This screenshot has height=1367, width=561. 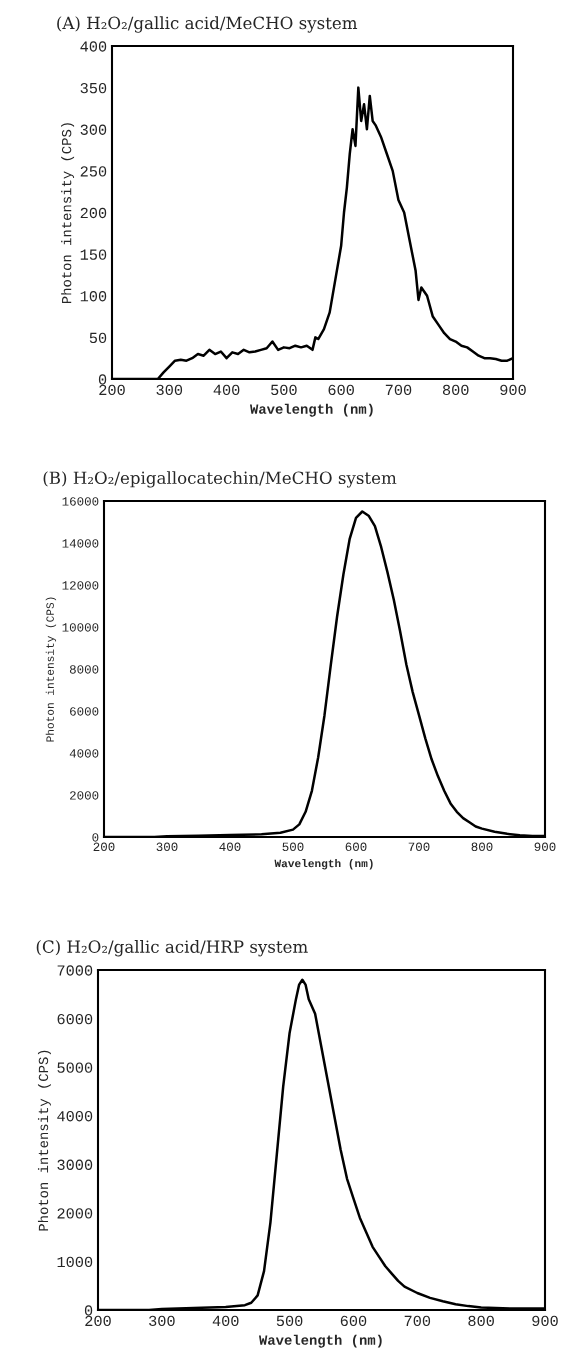 What do you see at coordinates (93, 171) in the screenshot?
I see `y-tick-label: 250` at bounding box center [93, 171].